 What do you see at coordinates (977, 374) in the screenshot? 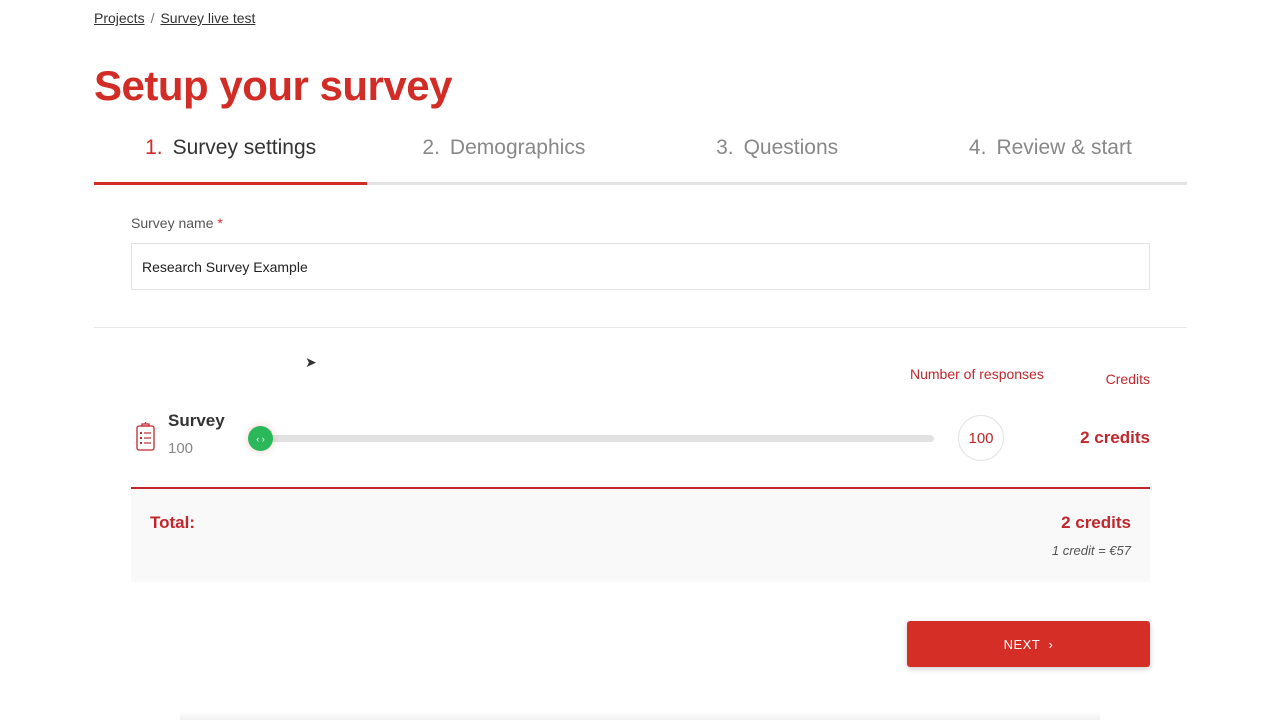
I see `responses-column-header: Number of responses` at bounding box center [977, 374].